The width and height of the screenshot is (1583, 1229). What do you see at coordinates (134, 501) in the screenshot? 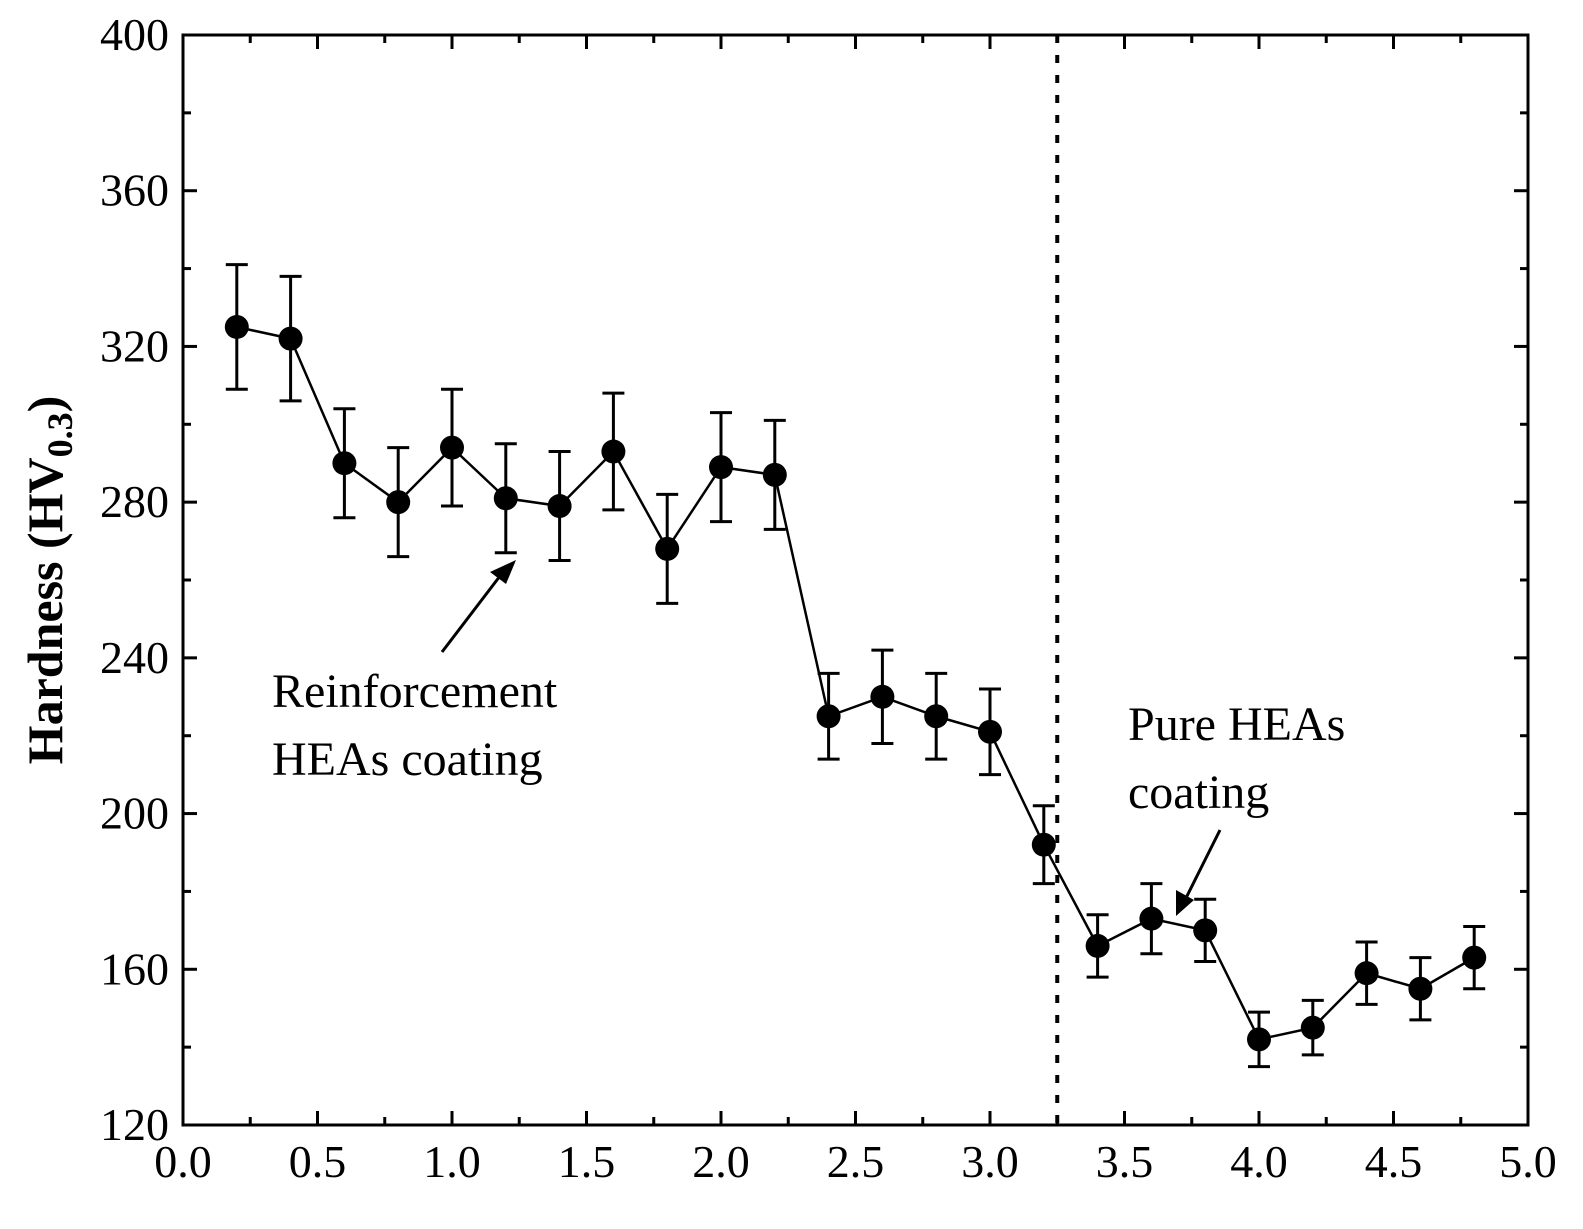
I see `y-tick-label: 280` at bounding box center [134, 501].